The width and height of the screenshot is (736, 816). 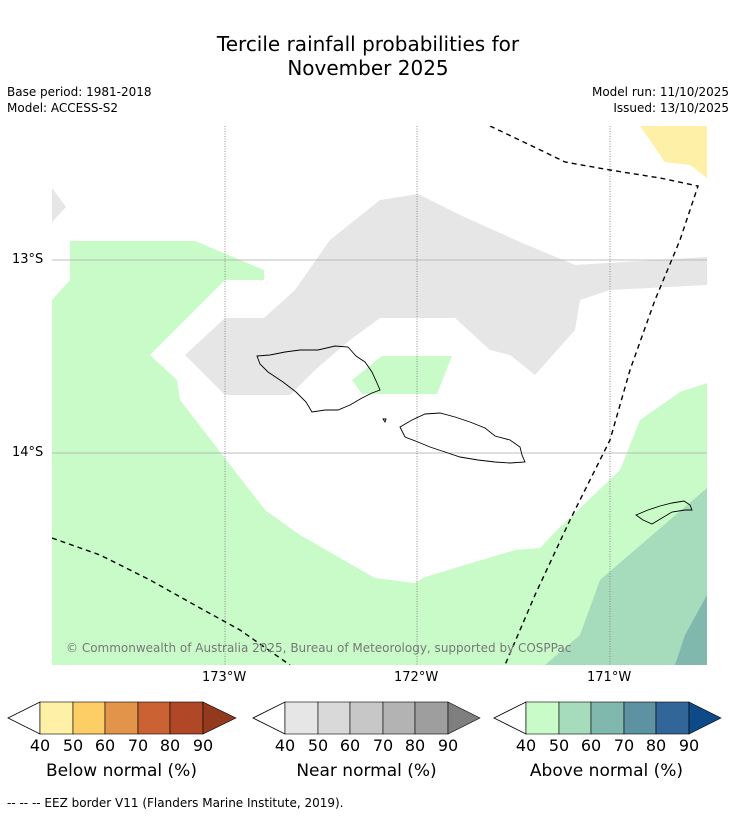 What do you see at coordinates (224, 677) in the screenshot?
I see `lon-label-173w: 173°W` at bounding box center [224, 677].